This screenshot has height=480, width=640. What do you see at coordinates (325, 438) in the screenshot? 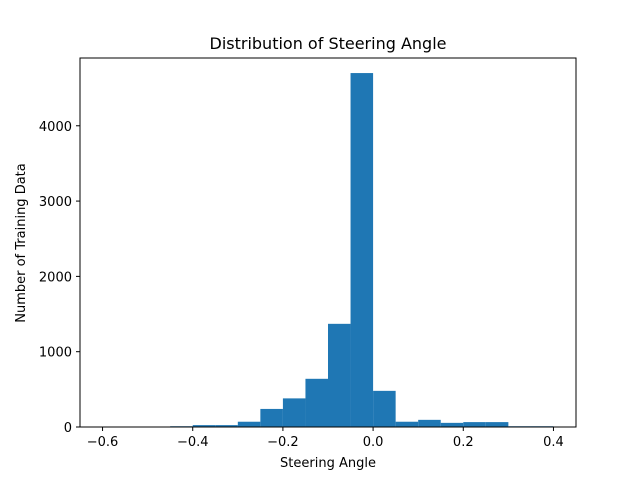
I see `x-axis-ticks: −0.6 −0.4 −0.2 0.0 0.2 0.4` at bounding box center [325, 438].